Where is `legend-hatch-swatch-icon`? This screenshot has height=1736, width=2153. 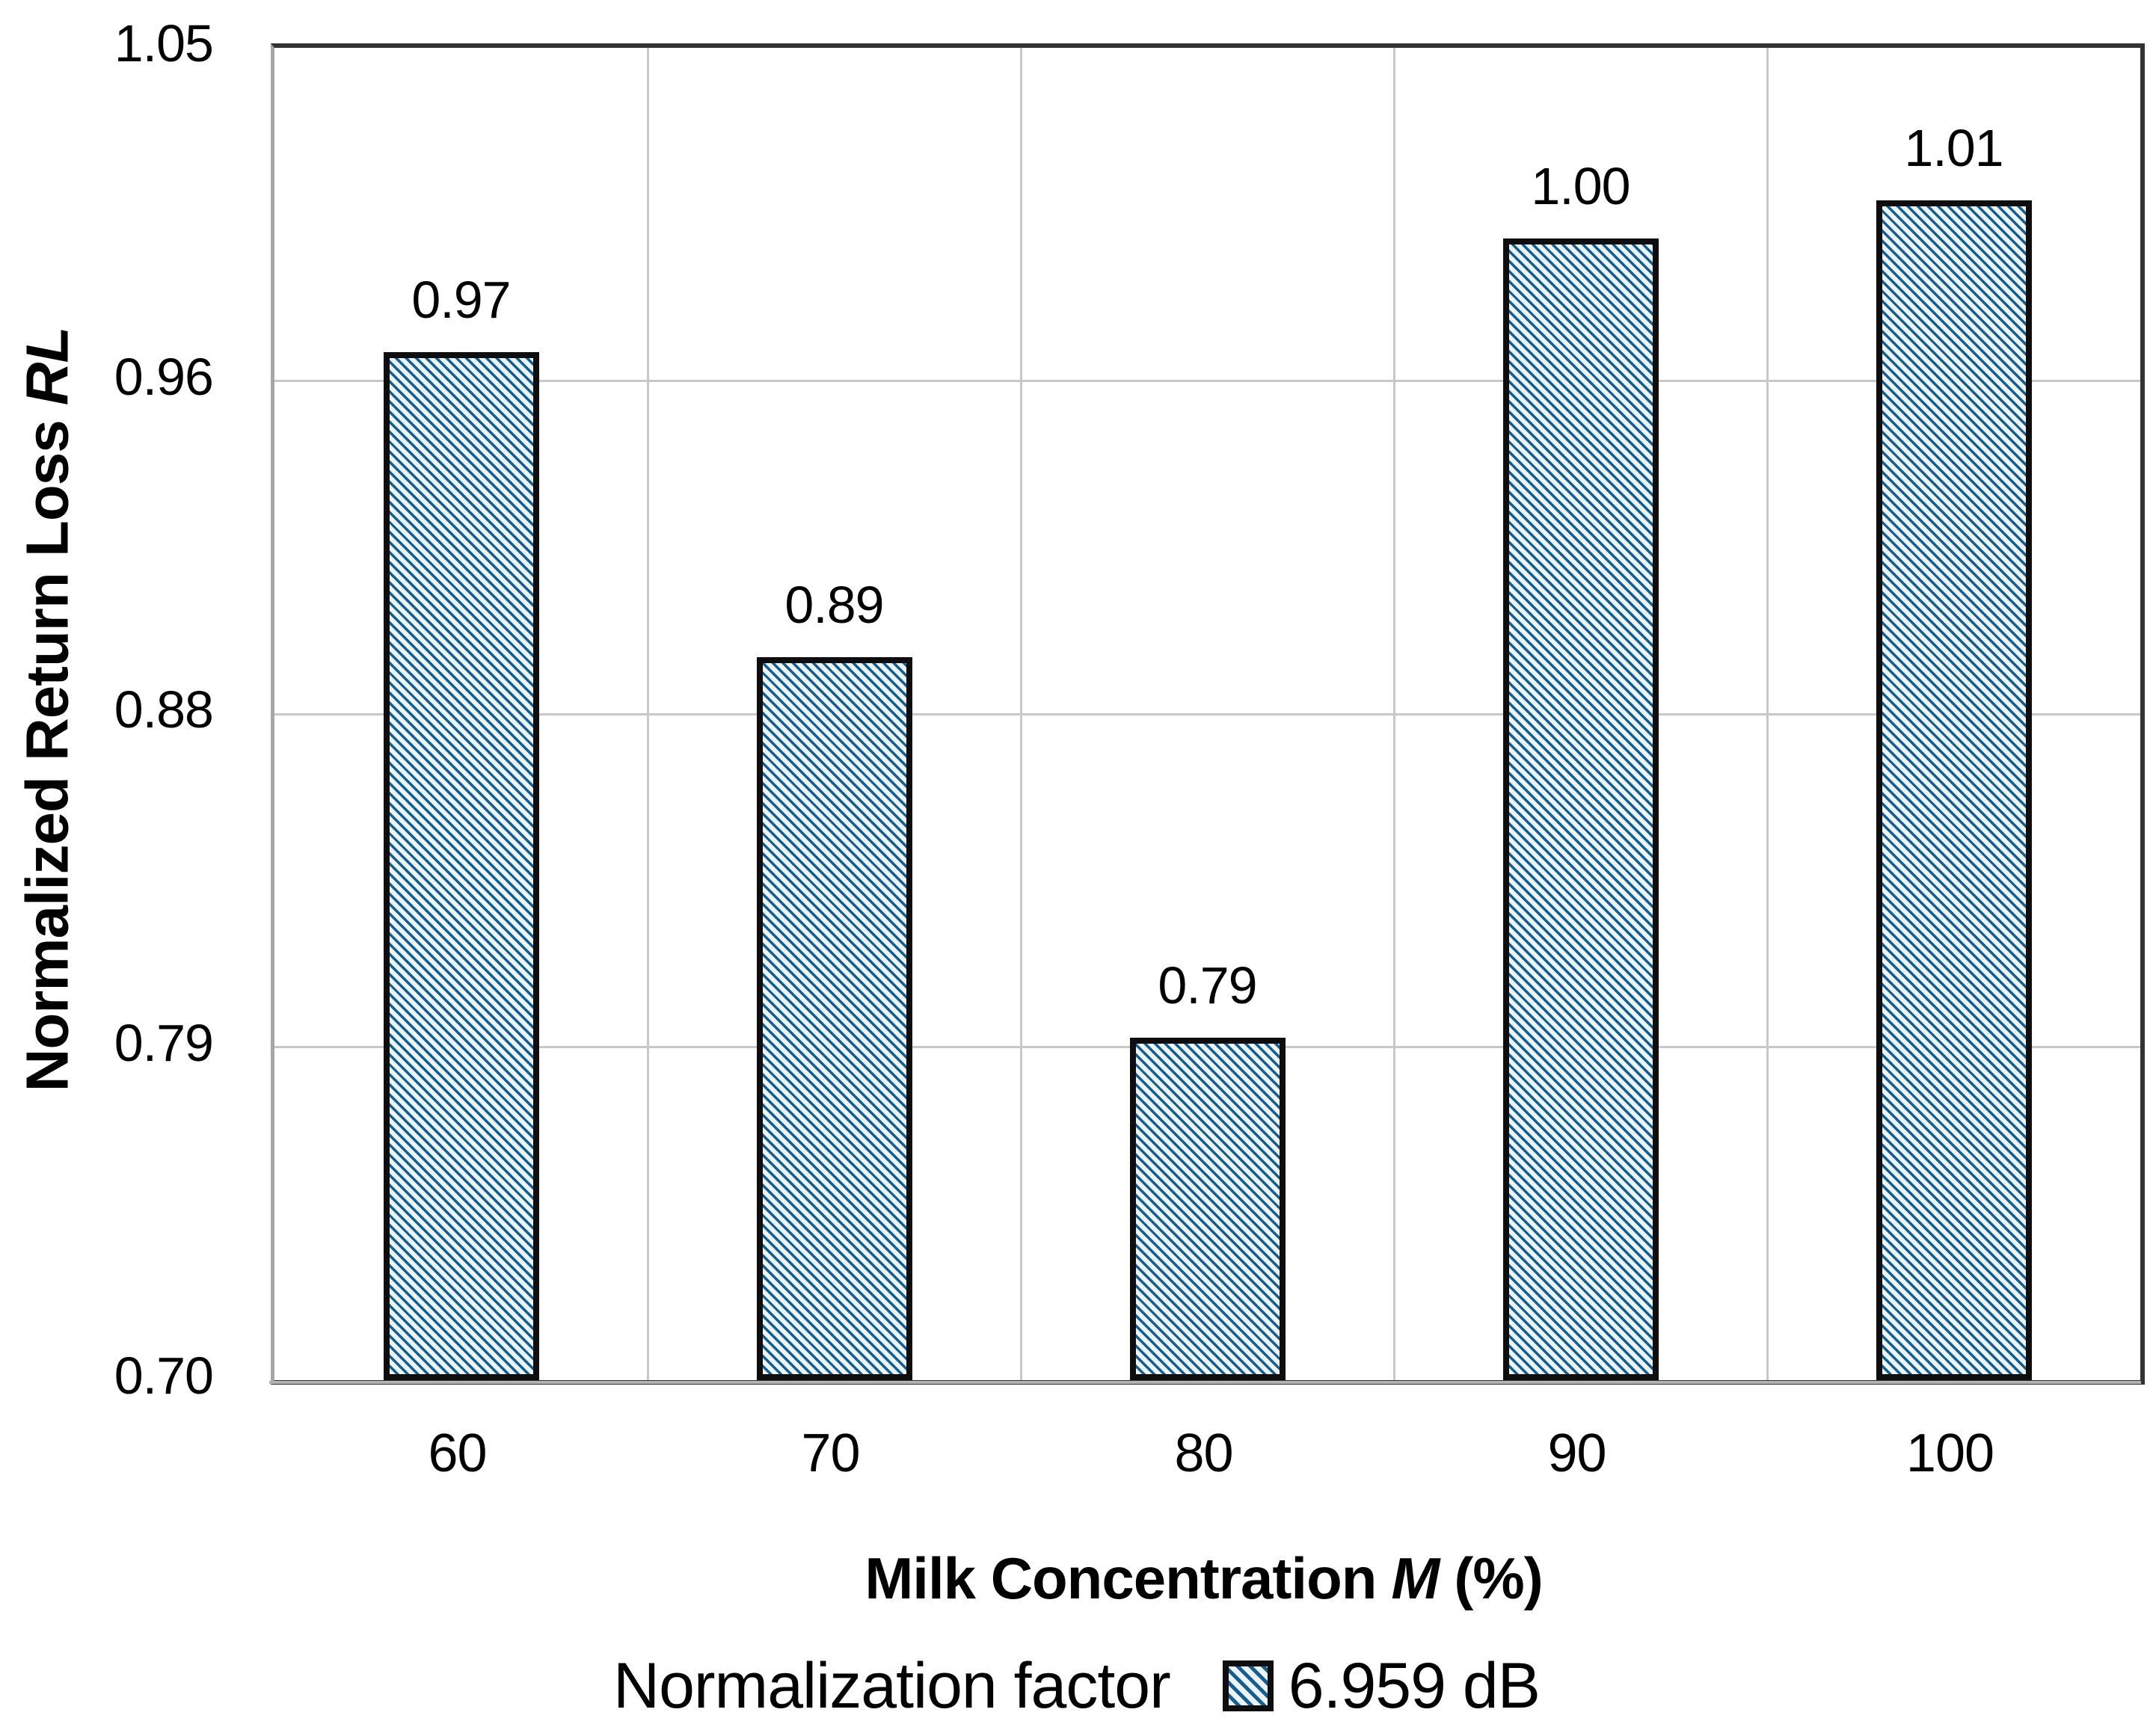 legend-hatch-swatch-icon is located at coordinates (1248, 1685).